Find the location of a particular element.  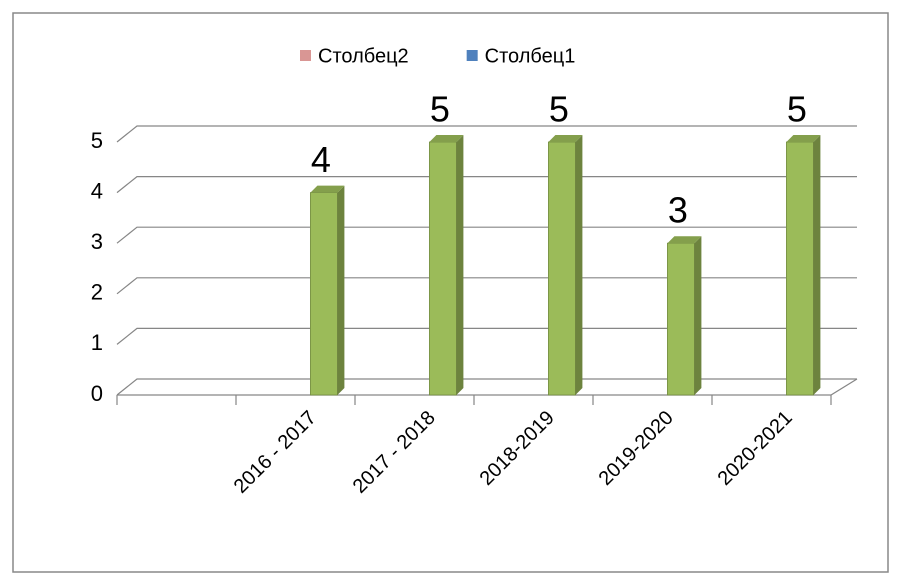

data-label: 3 is located at coordinates (678, 210).